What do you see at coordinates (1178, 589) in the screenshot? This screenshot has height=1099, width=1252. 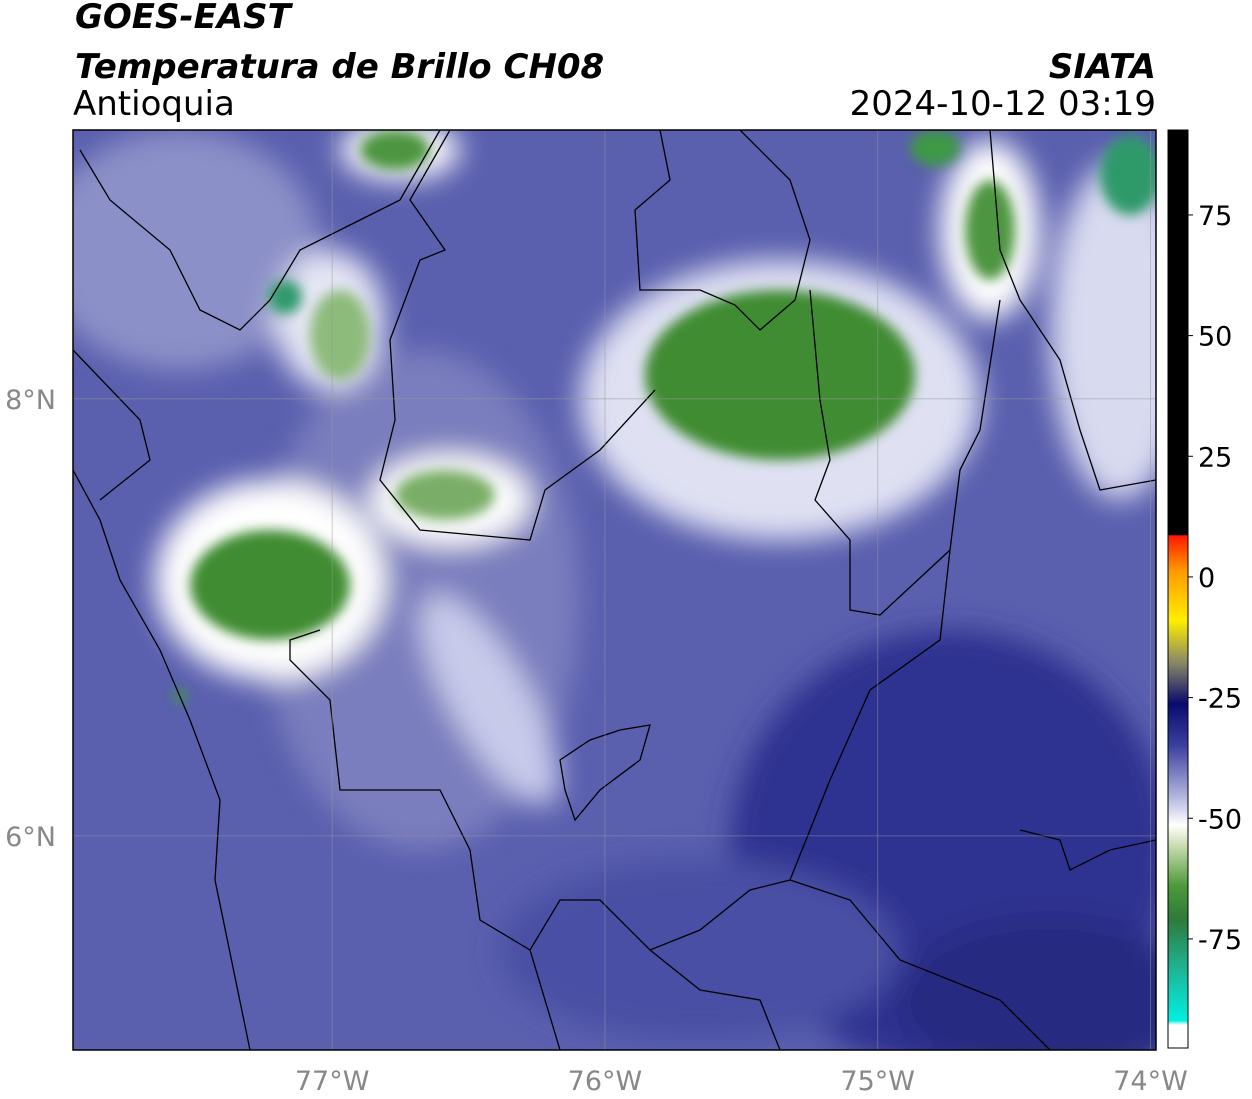 I see `colorbar` at bounding box center [1178, 589].